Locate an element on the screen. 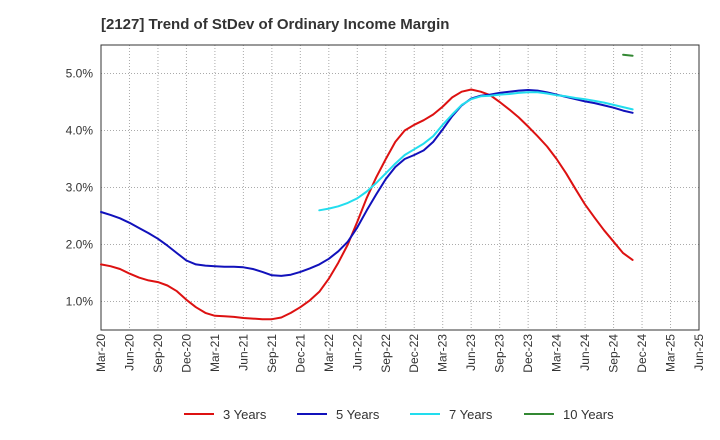 The width and height of the screenshot is (720, 440). legend: 3 Years 5 Years 7 Years 10 Years is located at coordinates (399, 414).